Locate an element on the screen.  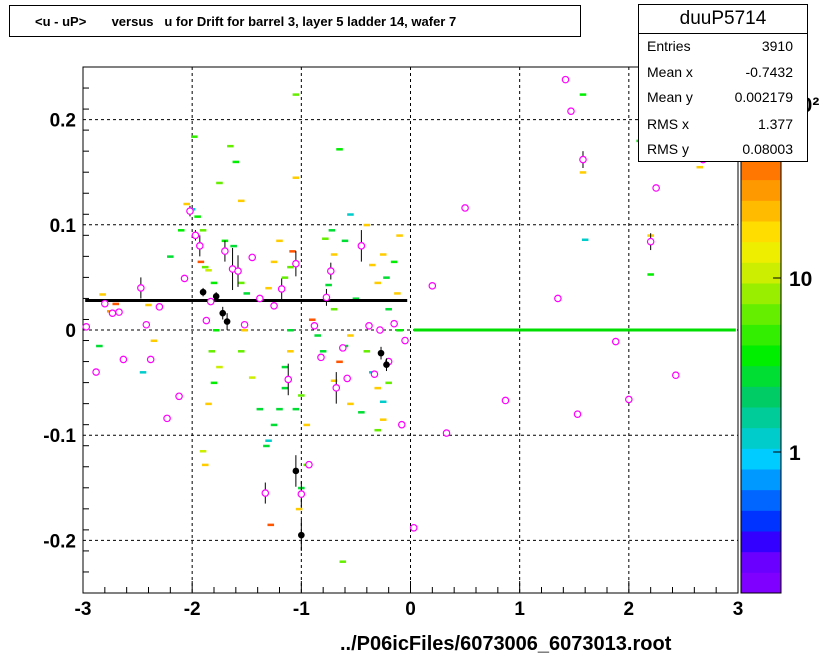
x-tick-label: -1 is located at coordinates (301, 609).